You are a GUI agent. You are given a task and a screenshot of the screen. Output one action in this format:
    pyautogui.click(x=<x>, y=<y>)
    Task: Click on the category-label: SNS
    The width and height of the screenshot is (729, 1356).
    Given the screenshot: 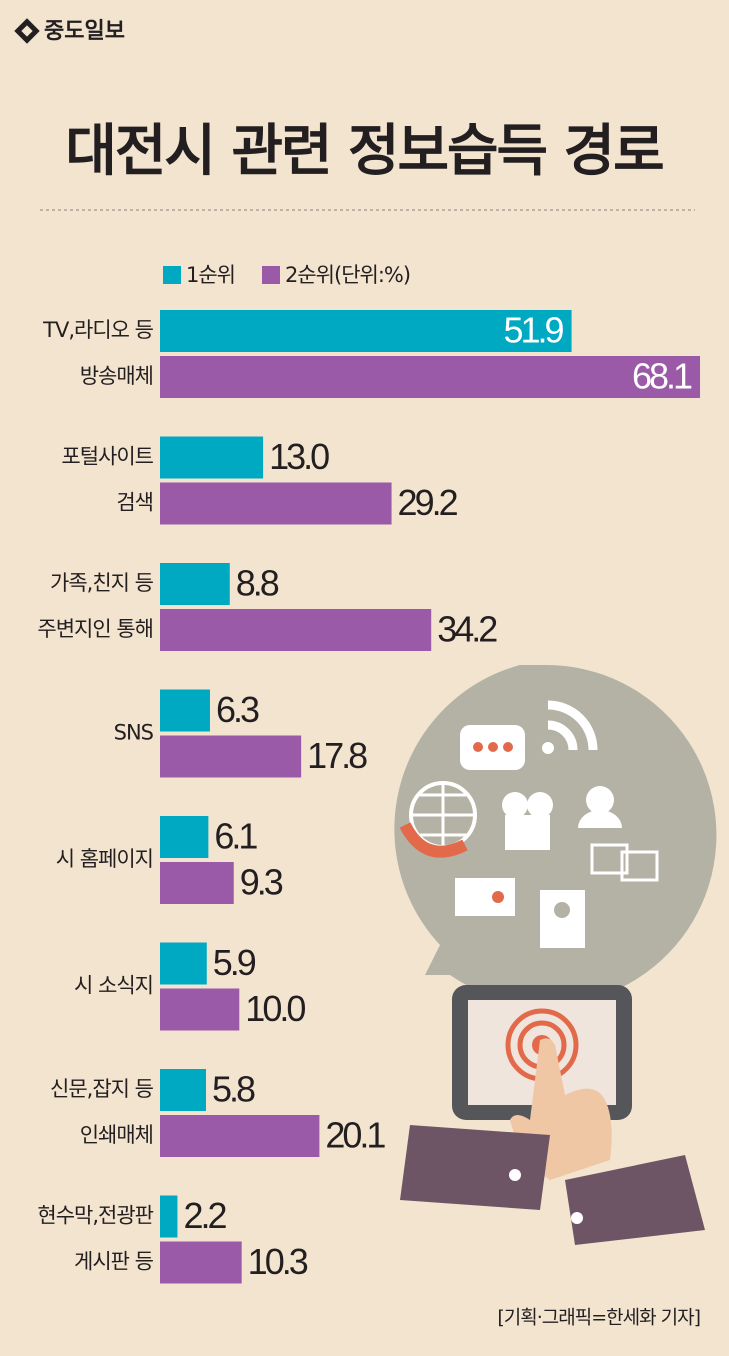 What is the action you would take?
    pyautogui.click(x=134, y=733)
    